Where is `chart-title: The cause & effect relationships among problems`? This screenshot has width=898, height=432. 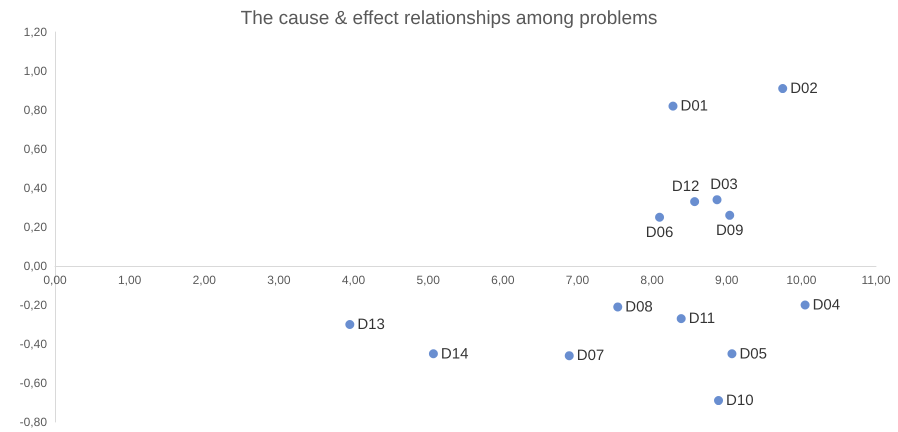 chart-title: The cause & effect relationships among problems is located at coordinates (449, 18).